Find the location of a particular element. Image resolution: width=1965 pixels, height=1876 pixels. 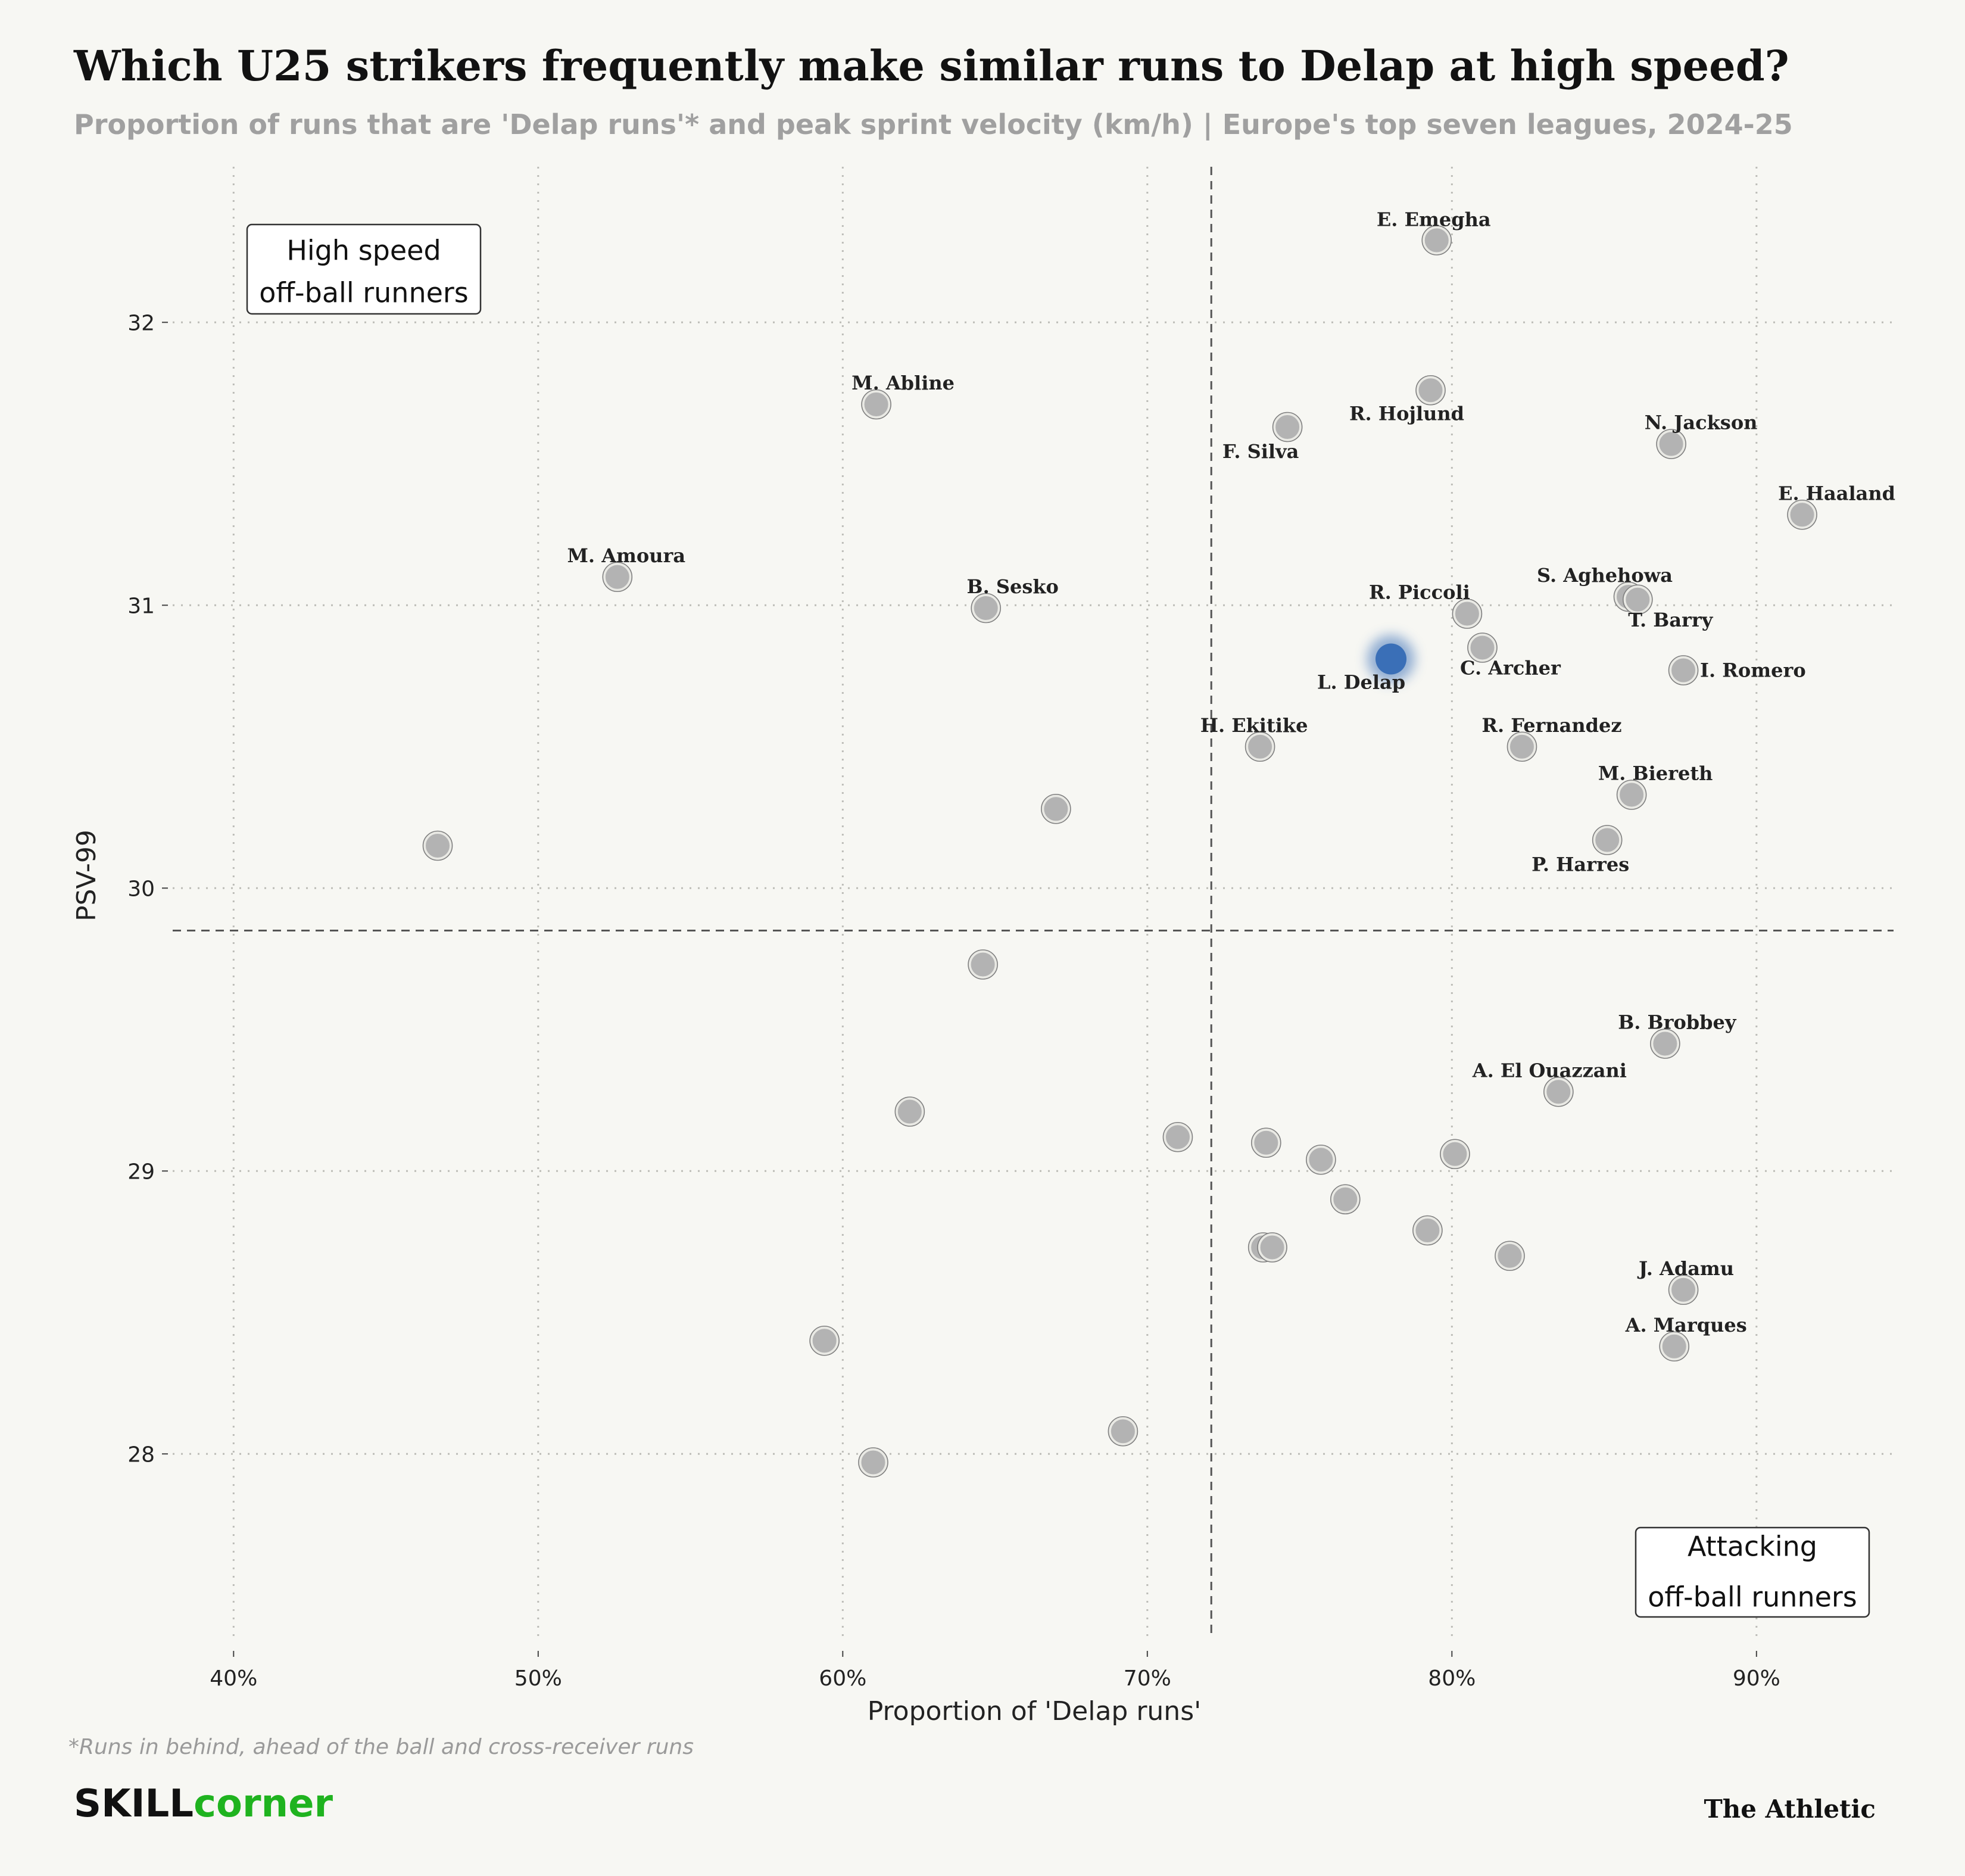

x-tick-label: 50% is located at coordinates (538, 1678).